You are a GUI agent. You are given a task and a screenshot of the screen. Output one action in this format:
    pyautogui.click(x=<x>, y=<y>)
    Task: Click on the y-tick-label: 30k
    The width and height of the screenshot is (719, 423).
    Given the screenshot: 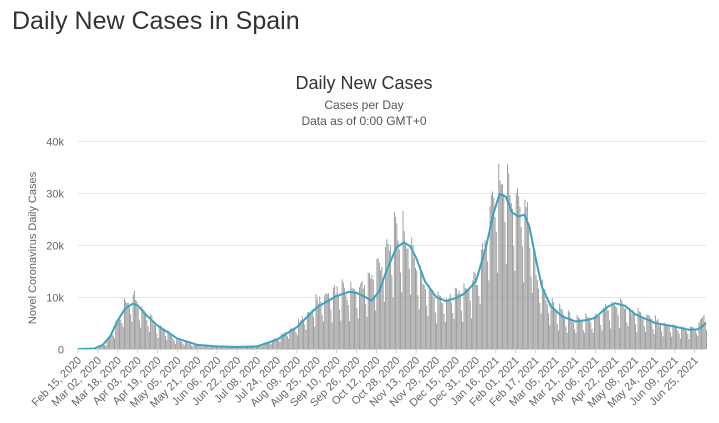 What is the action you would take?
    pyautogui.click(x=55, y=195)
    